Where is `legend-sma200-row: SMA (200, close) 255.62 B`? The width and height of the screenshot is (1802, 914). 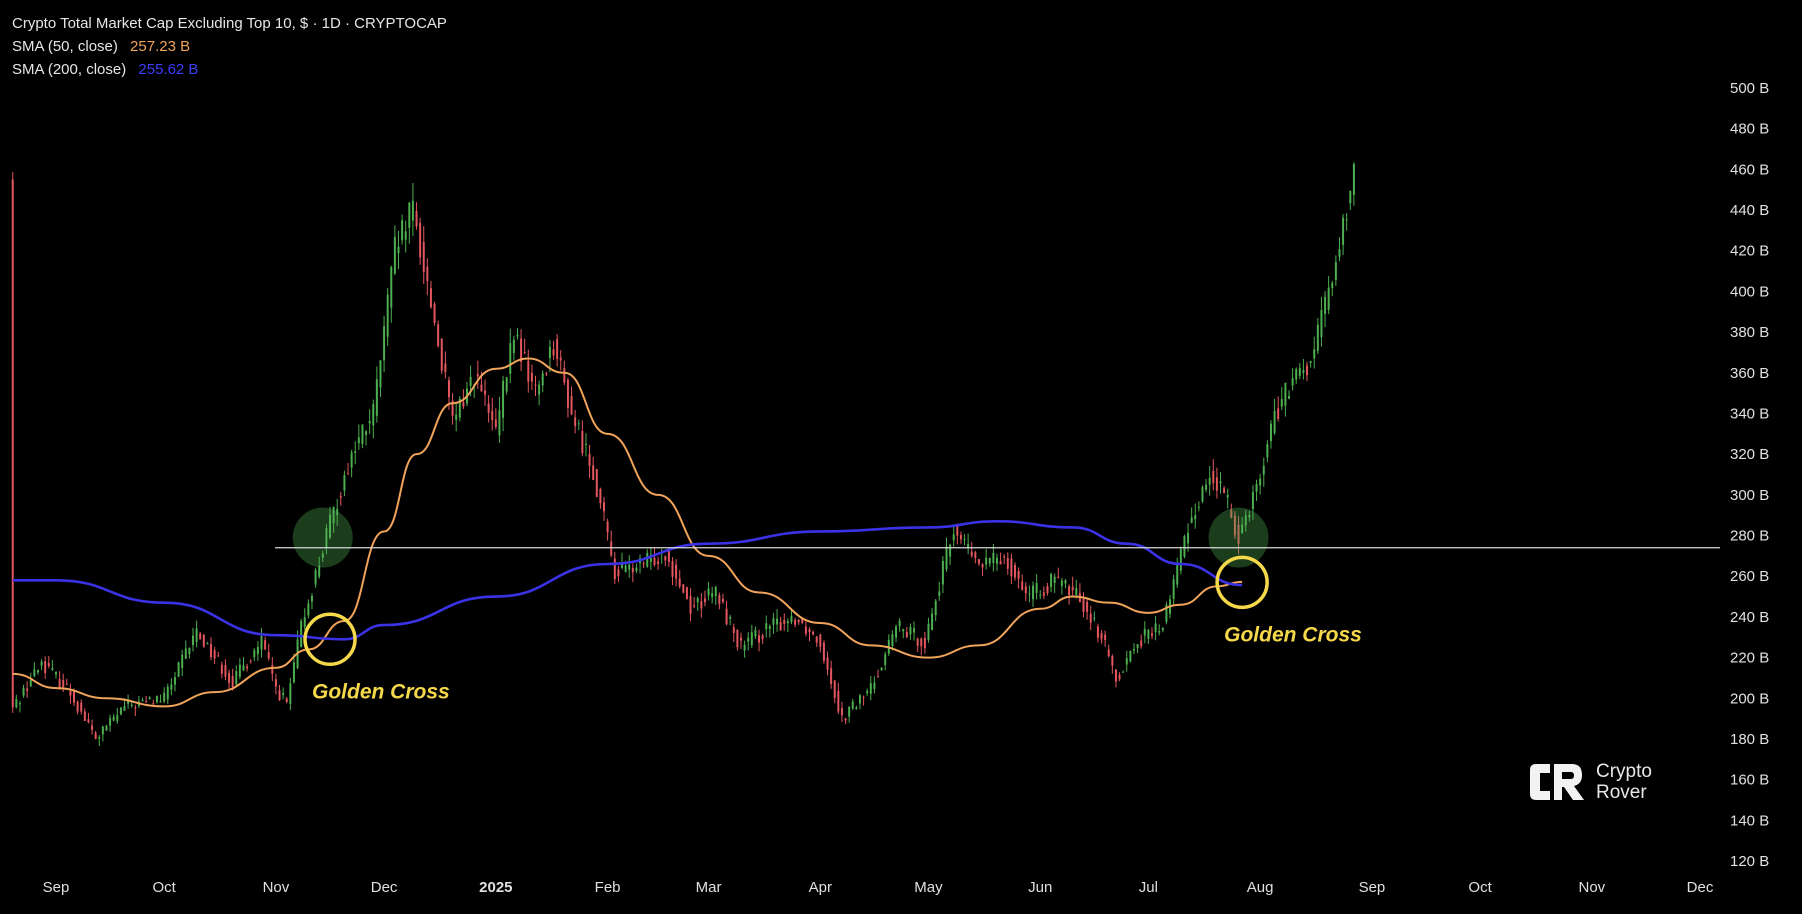
legend-sma200-row: SMA (200, close) 255.62 B is located at coordinates (229, 69).